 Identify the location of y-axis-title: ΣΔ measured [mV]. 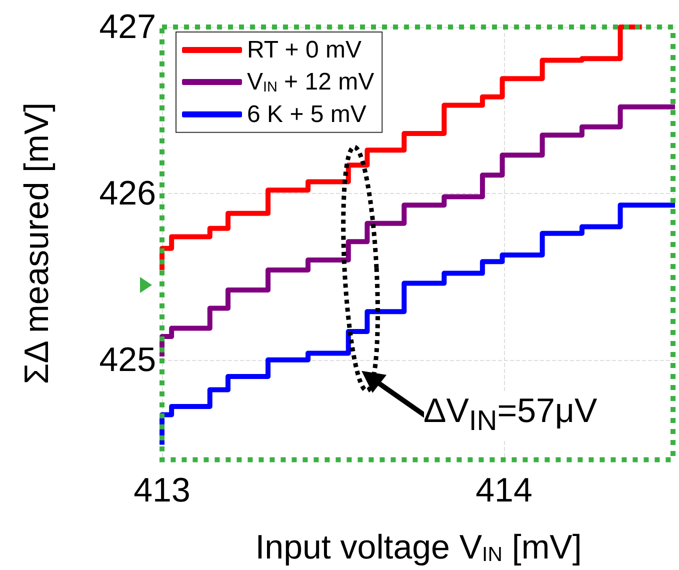
(37, 243).